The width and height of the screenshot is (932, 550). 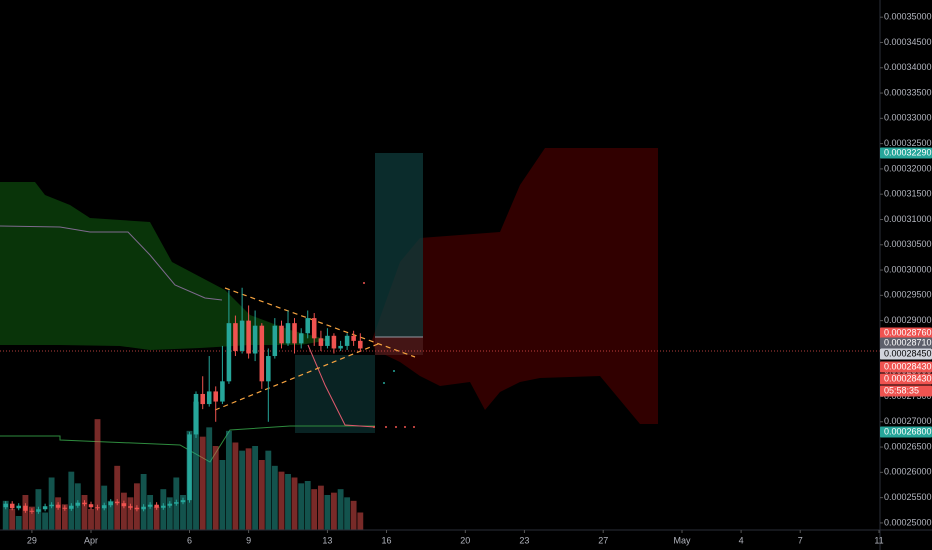 What do you see at coordinates (908, 17) in the screenshot?
I see `y-tick-label: 0.00035000` at bounding box center [908, 17].